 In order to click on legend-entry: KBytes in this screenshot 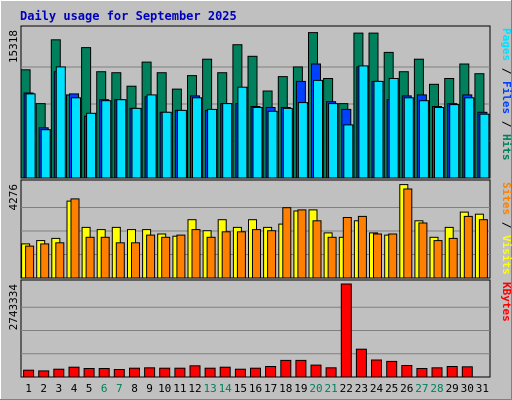, I will do `click(506, 302)`.